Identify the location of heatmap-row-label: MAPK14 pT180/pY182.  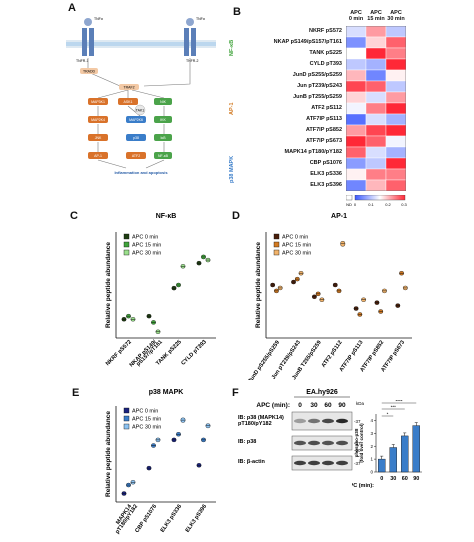
(313, 152).